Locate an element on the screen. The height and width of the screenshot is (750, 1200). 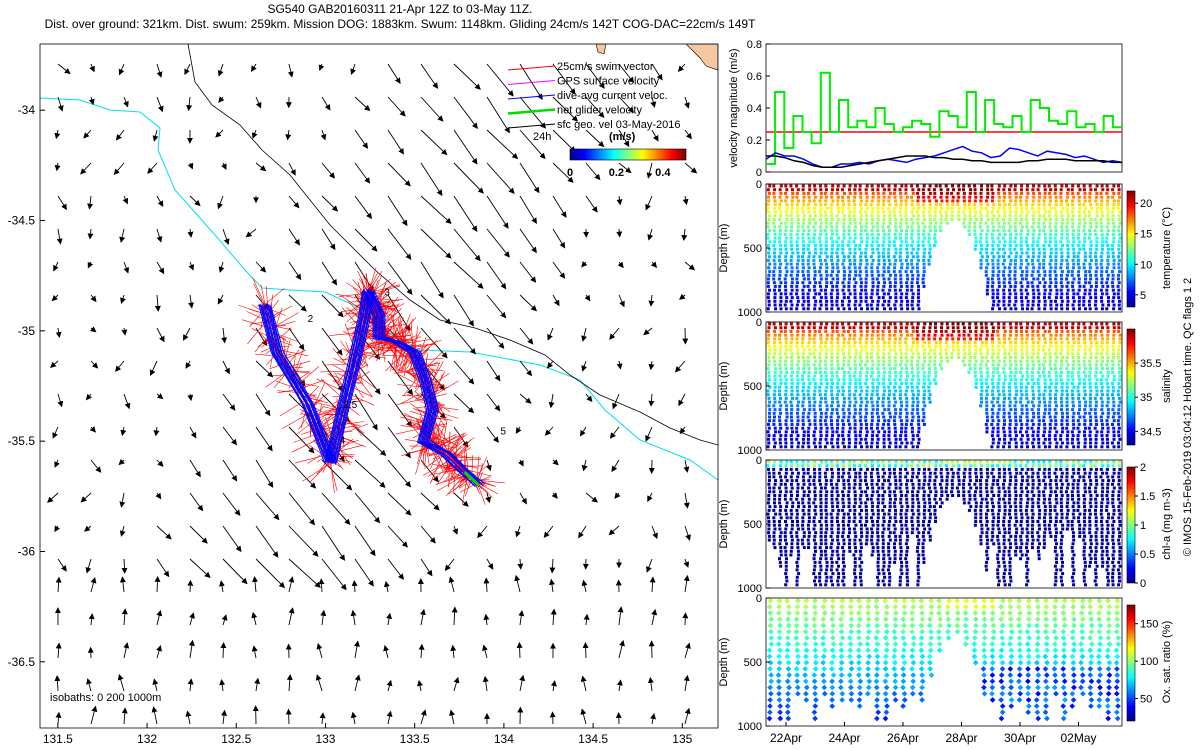
swim-vector is located at coordinates (384, 311).